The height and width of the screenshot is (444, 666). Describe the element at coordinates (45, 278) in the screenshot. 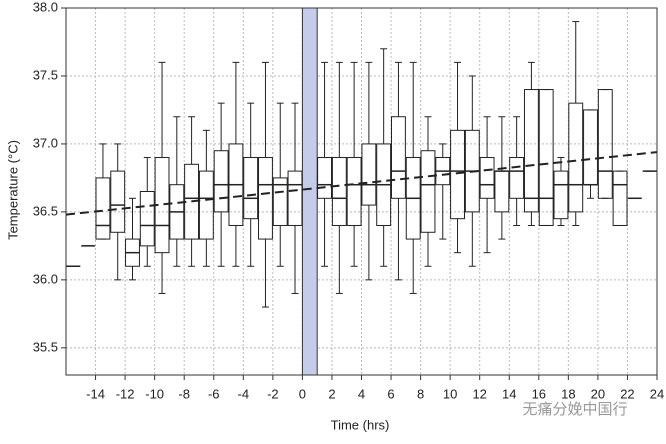

I see `y-tick-label: 36.0` at that location.